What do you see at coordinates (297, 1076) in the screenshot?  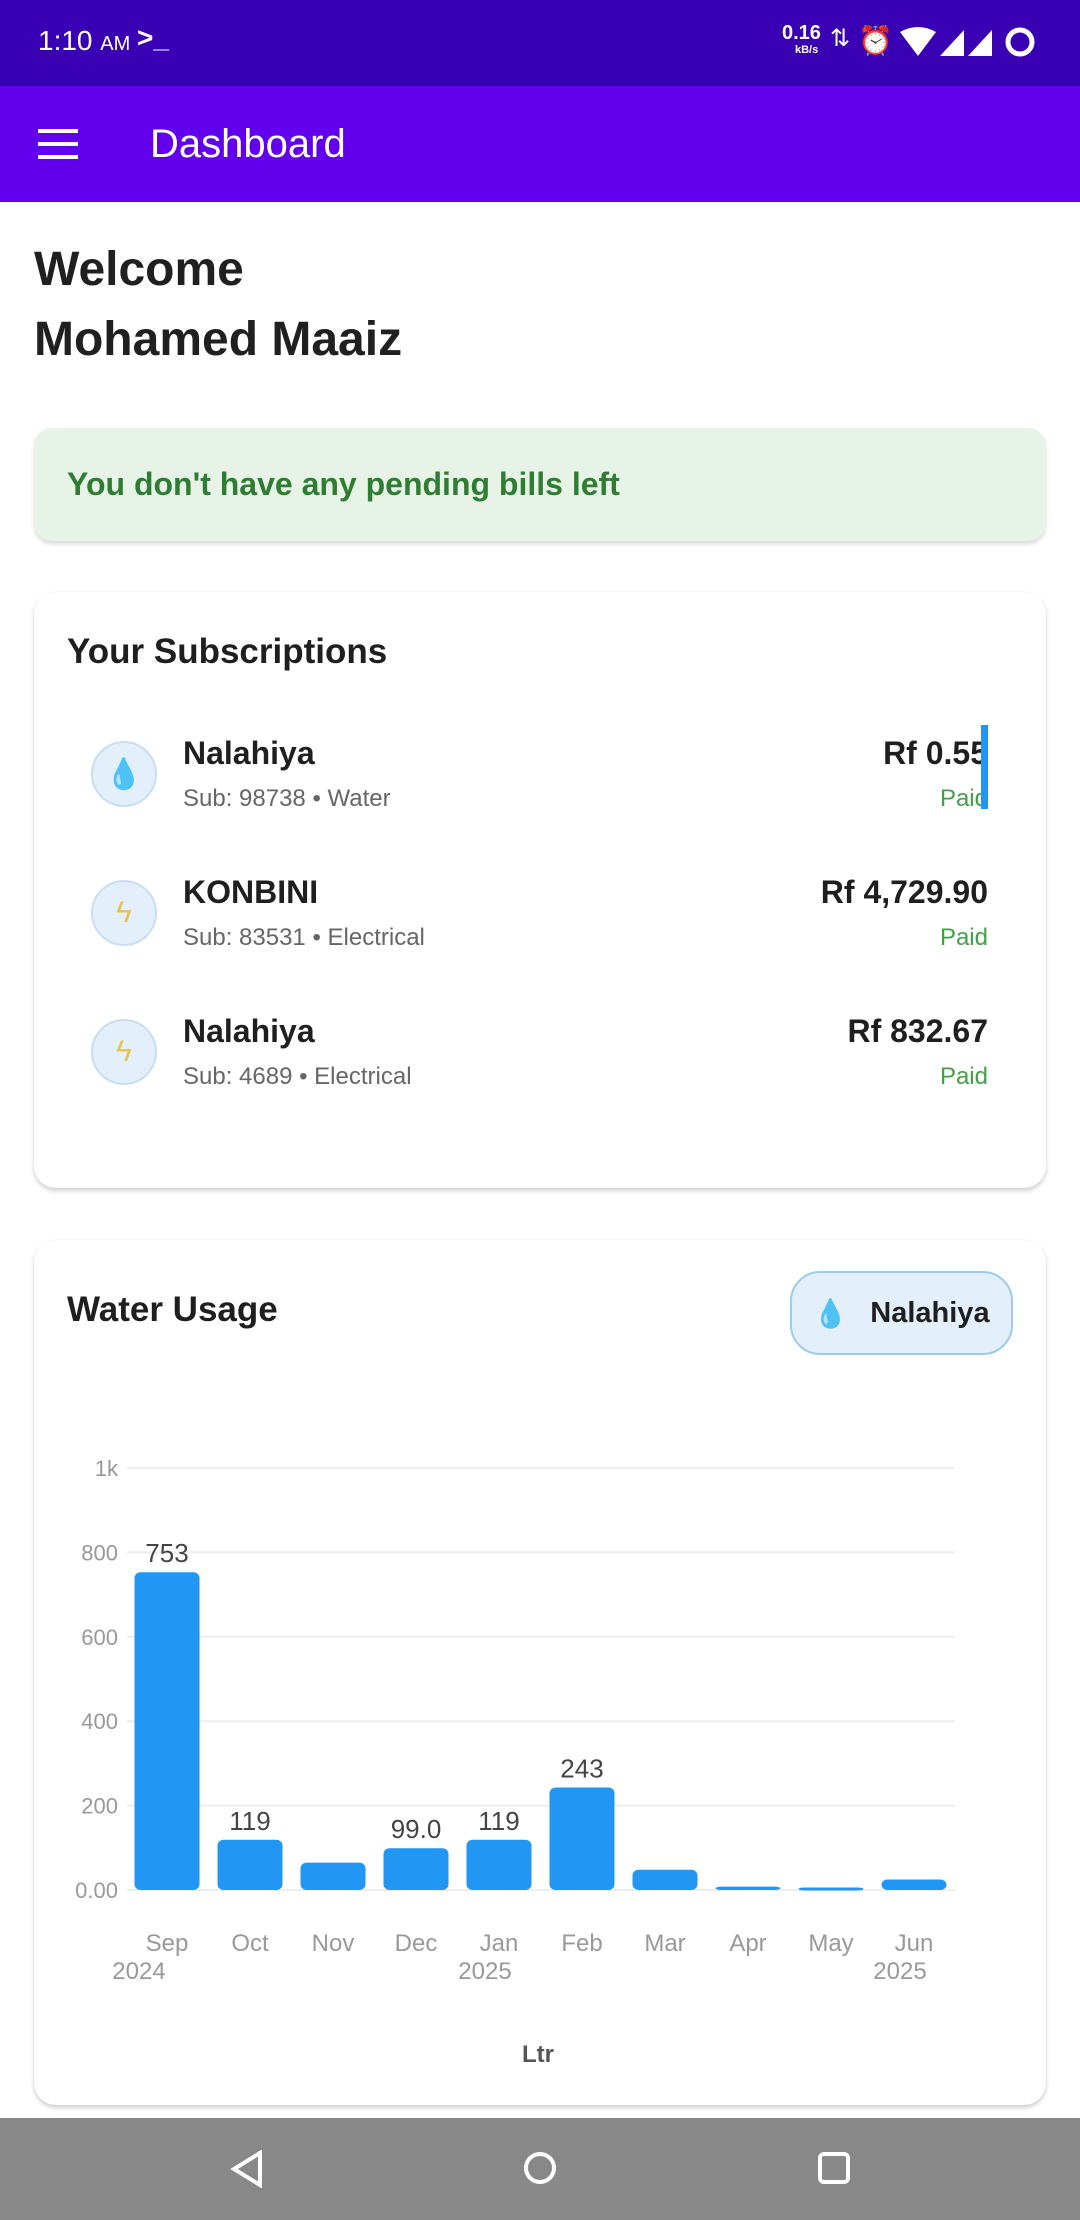 I see `subscription-detail: Sub: 4689 • Electrical` at bounding box center [297, 1076].